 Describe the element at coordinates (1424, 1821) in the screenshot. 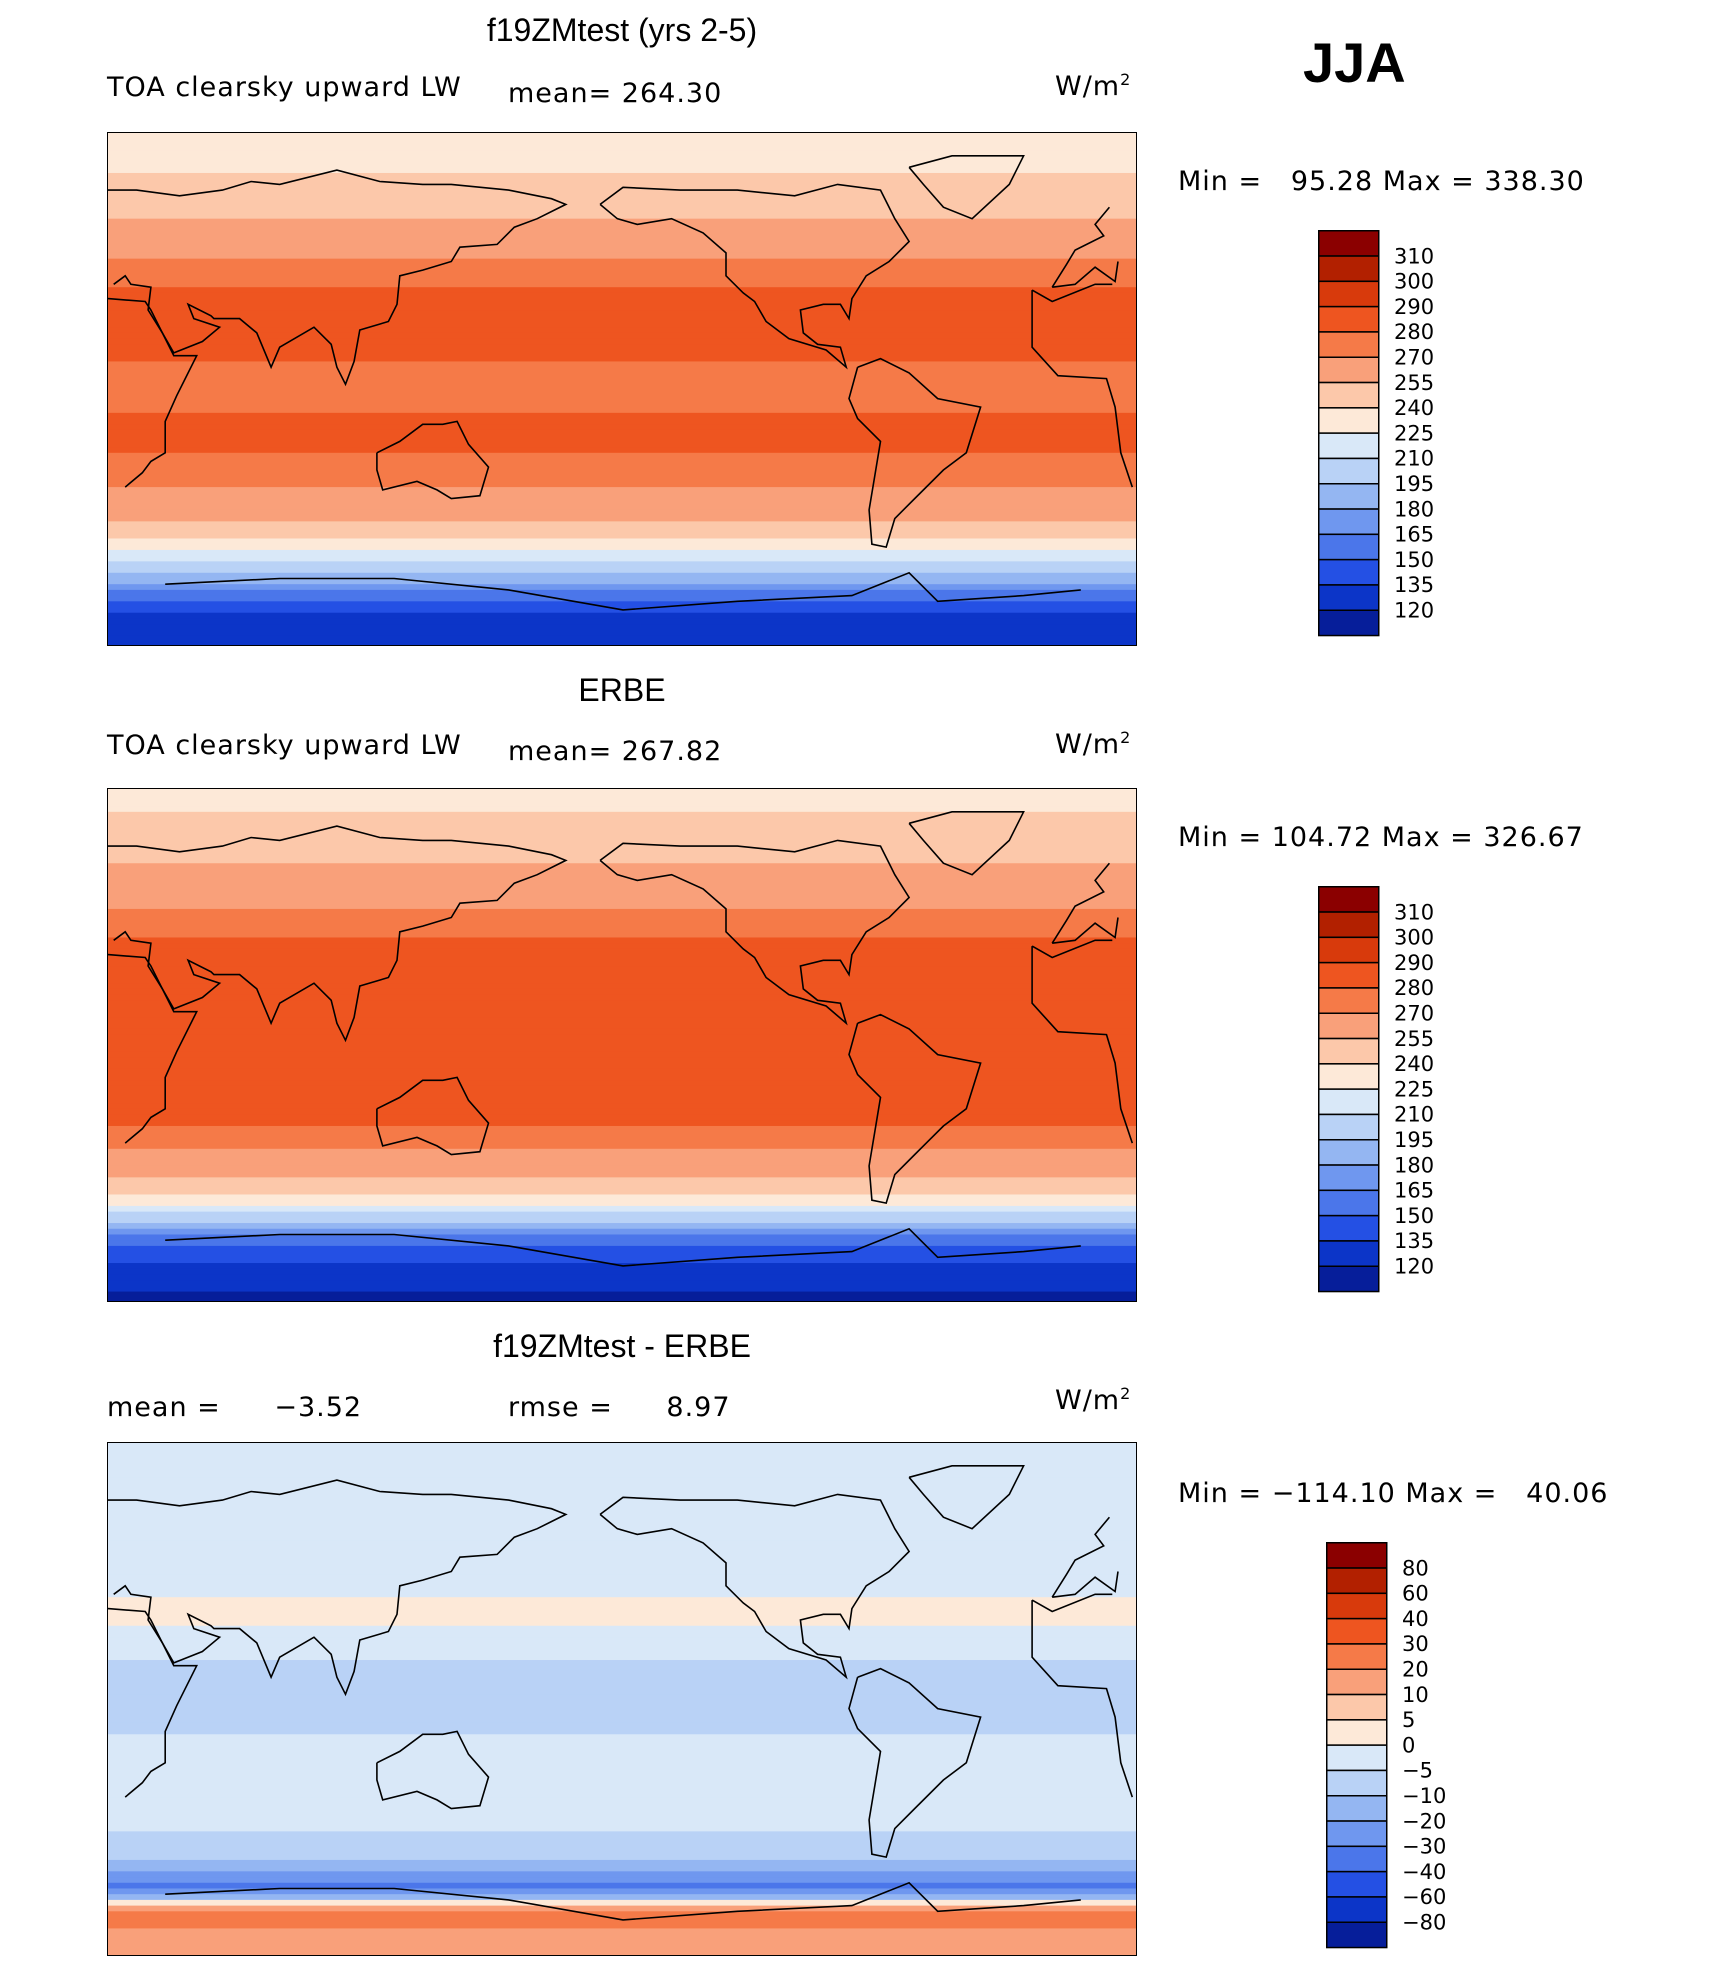

I see `colorbar-tick-label: −20` at that location.